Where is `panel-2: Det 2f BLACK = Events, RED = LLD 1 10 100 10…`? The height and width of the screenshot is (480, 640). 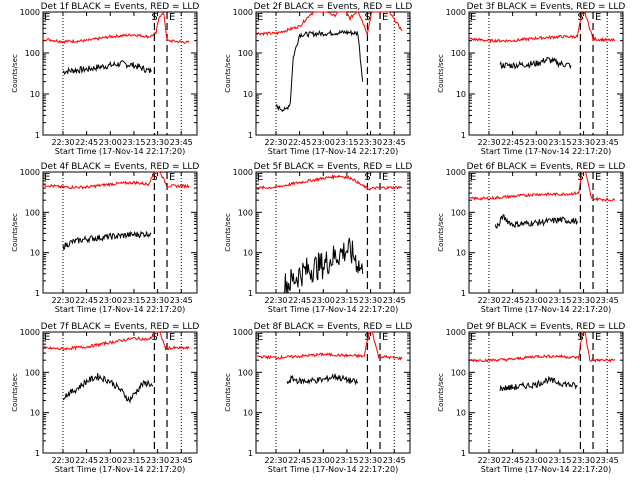 panel-2: Det 2f BLACK = Events, RED = LLD 1 10 100 10… is located at coordinates (318, 79).